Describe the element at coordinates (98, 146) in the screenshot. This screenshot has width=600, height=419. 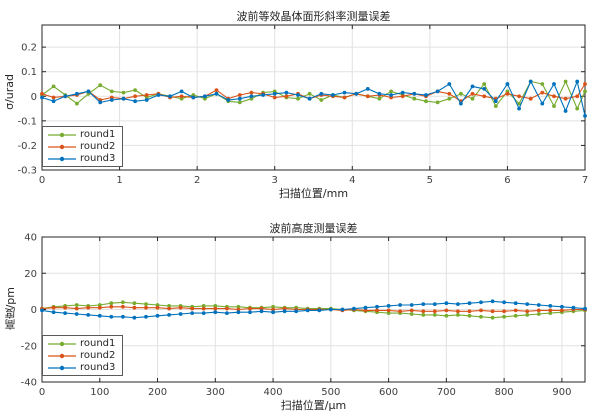
I see `legend-label: round2` at that location.